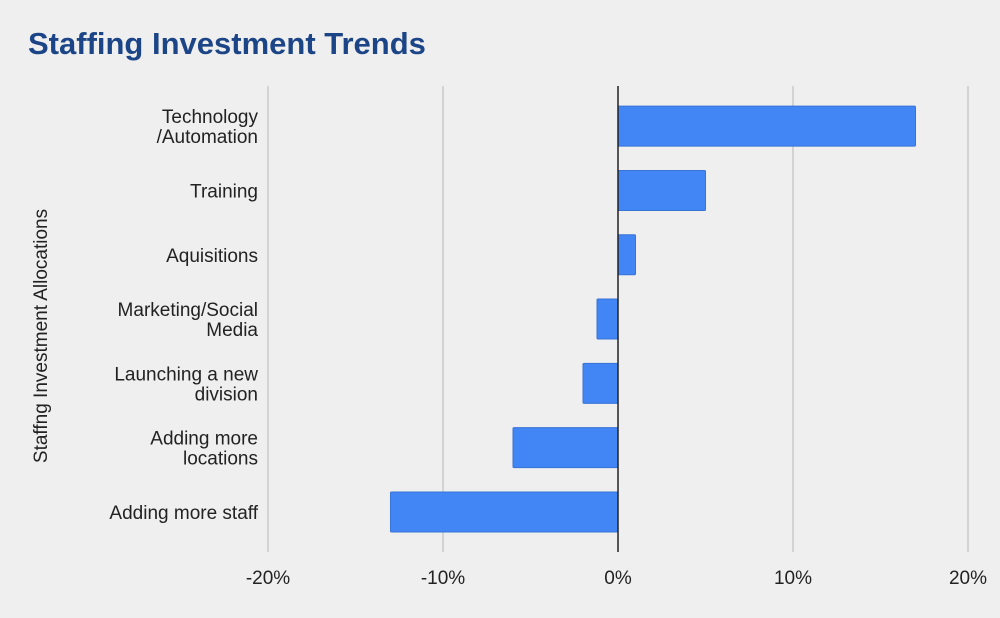 Image resolution: width=1000 pixels, height=618 pixels. What do you see at coordinates (968, 578) in the screenshot?
I see `x-tick-label: 20%` at bounding box center [968, 578].